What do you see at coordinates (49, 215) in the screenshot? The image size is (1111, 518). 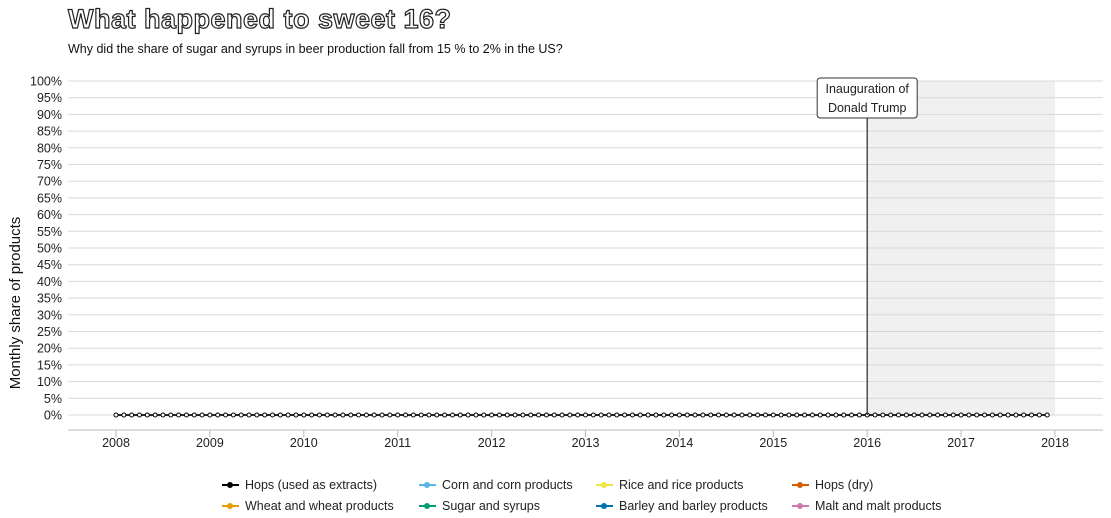 I see `y-tick-label: 60%` at bounding box center [49, 215].